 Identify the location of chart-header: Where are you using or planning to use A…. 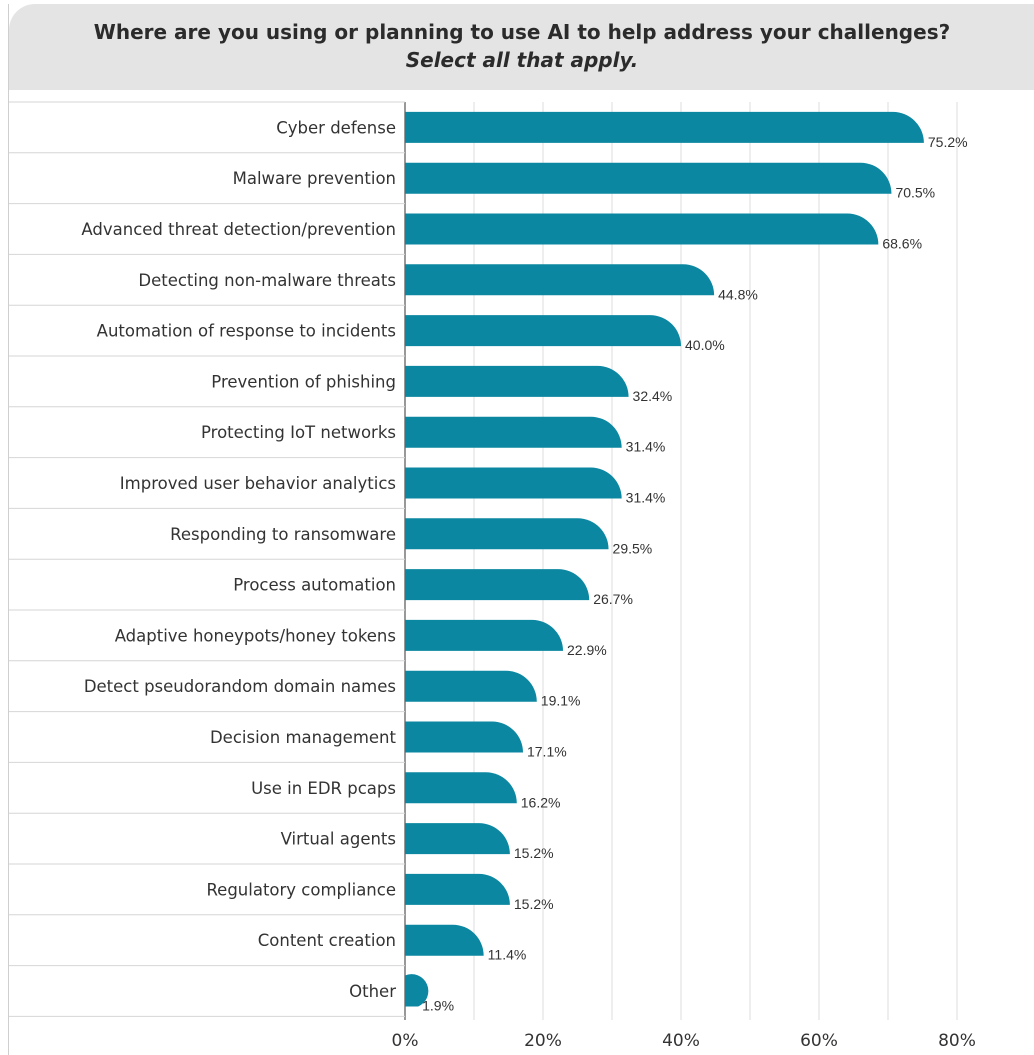
(521, 47).